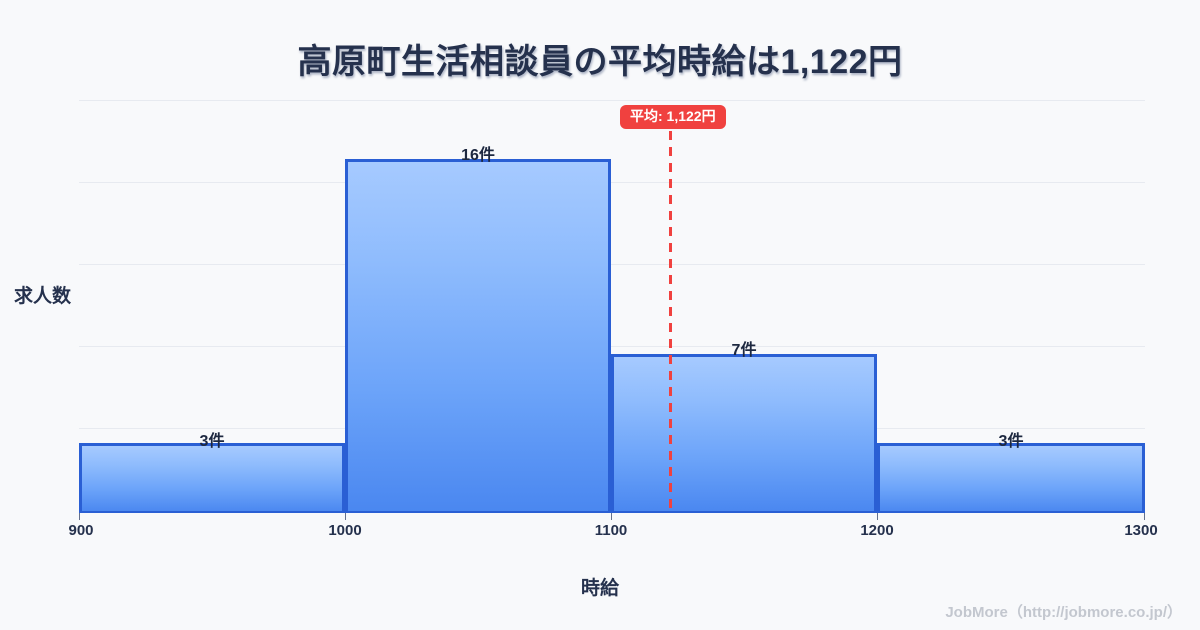  Describe the element at coordinates (611, 530) in the screenshot. I see `x-tick-label-1100: 1100` at that location.